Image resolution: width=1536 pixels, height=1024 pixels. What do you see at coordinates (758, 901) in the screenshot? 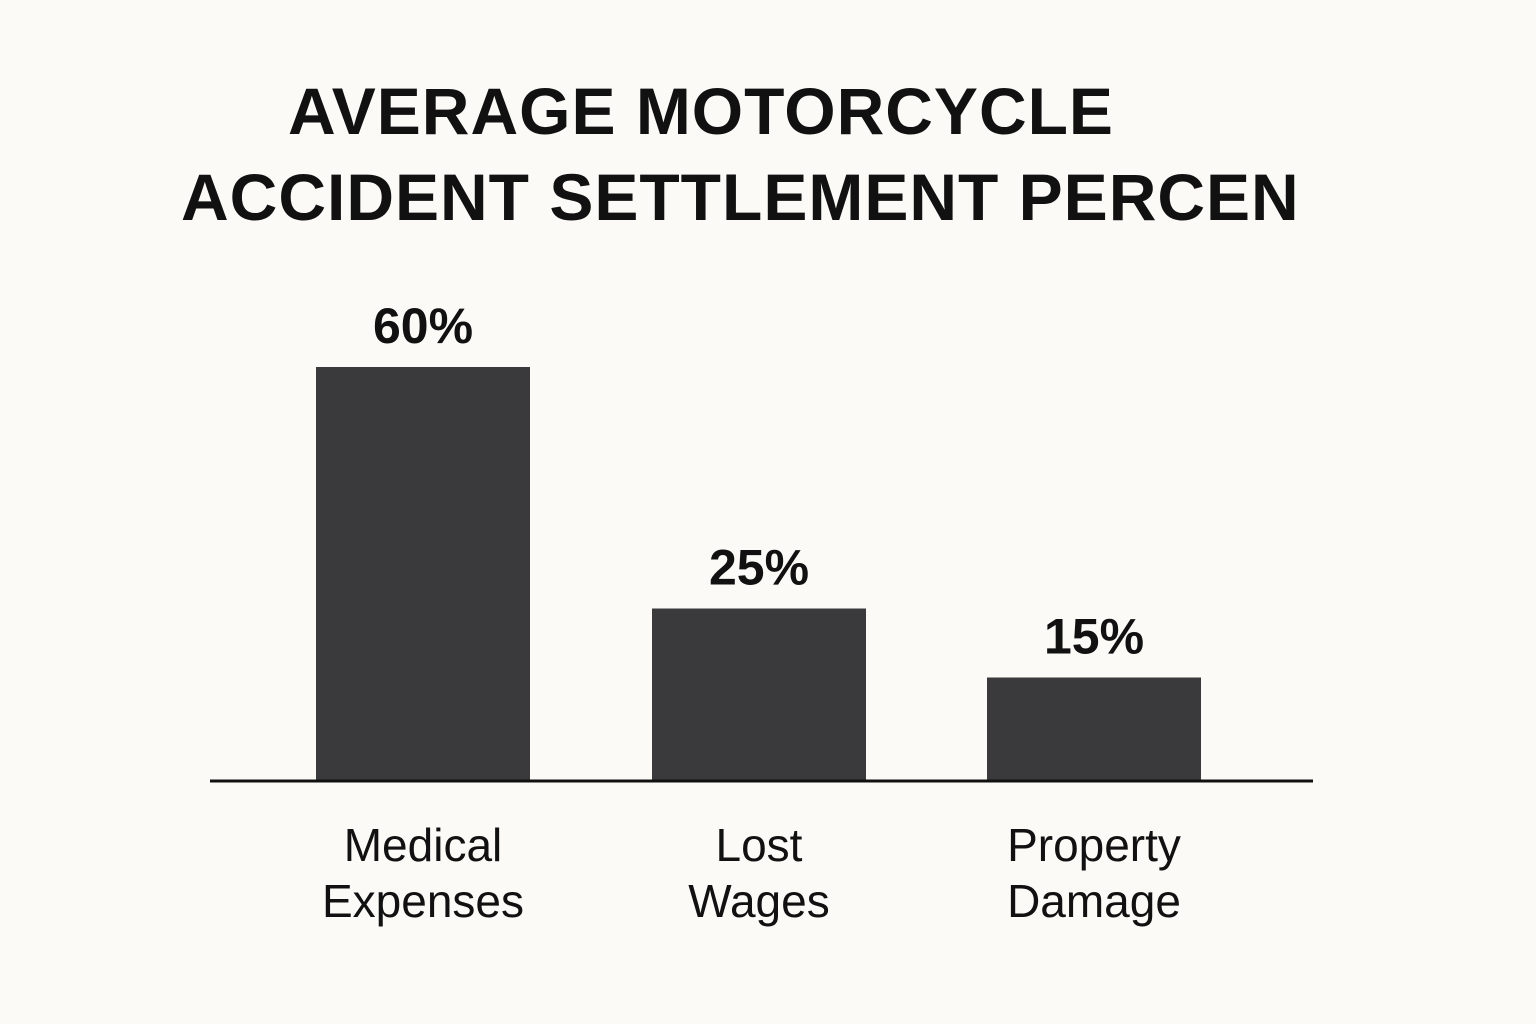
I see `category-label-1-1: Wages` at bounding box center [758, 901].